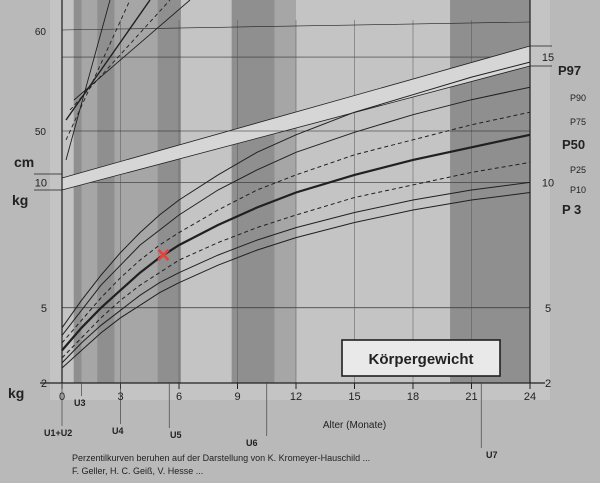 The height and width of the screenshot is (483, 600). Describe the element at coordinates (578, 170) in the screenshot. I see `legend-label-p25: P25` at that location.